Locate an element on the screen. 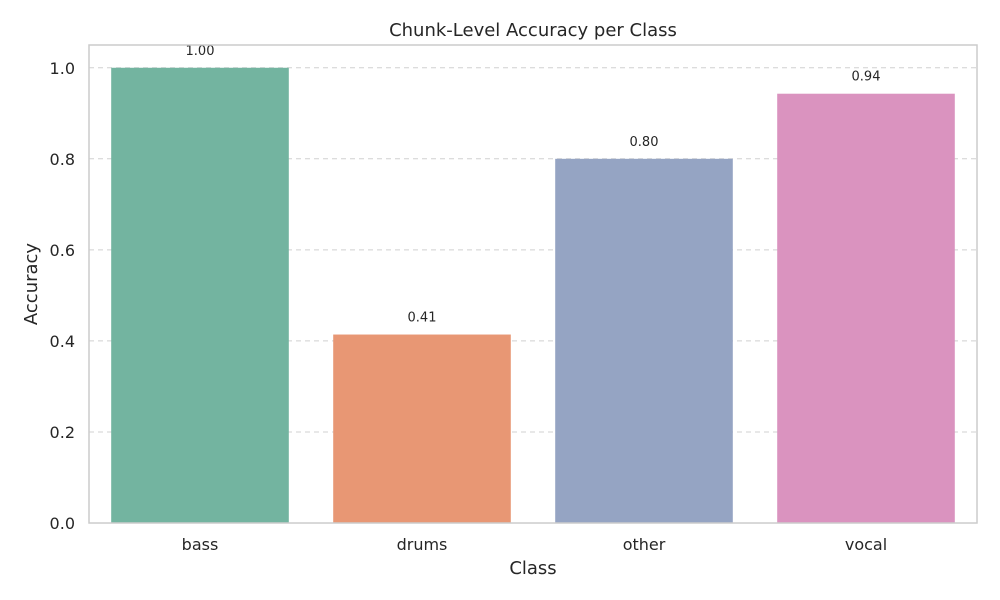  y-tick-label: 0.6 is located at coordinates (62, 250).